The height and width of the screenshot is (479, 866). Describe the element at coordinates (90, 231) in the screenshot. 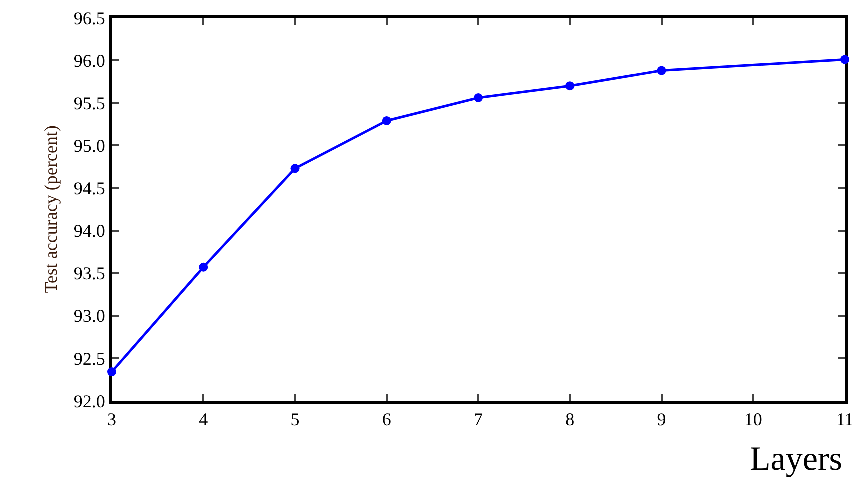

I see `y-tick-label: 94.0` at that location.